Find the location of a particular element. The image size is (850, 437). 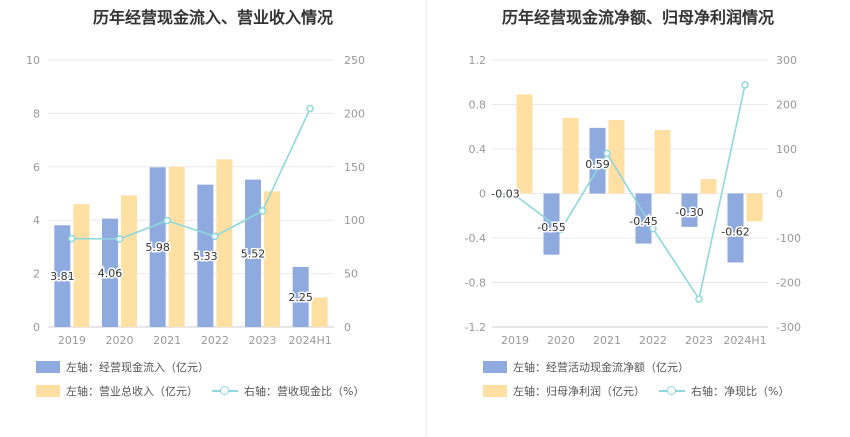

legend-label: 左轴：营业总收入（亿元） is located at coordinates (132, 391).